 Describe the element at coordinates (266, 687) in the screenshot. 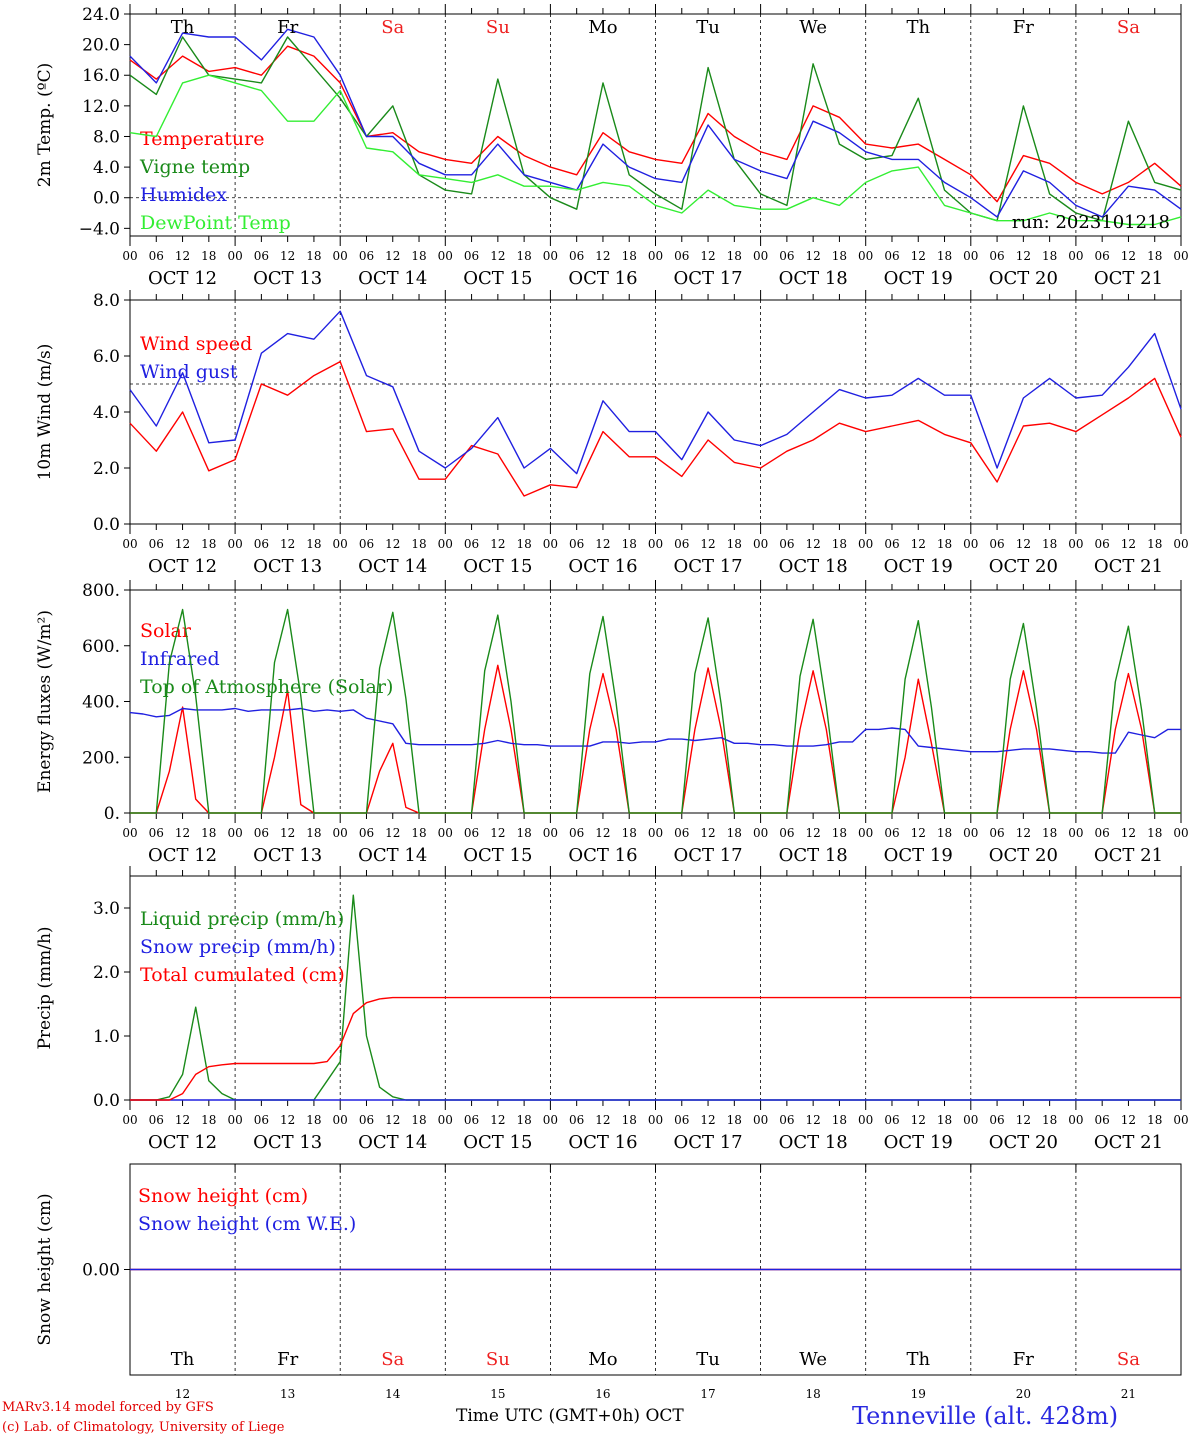

I see `legend-entry: Top of Atmosphere (Solar)` at that location.